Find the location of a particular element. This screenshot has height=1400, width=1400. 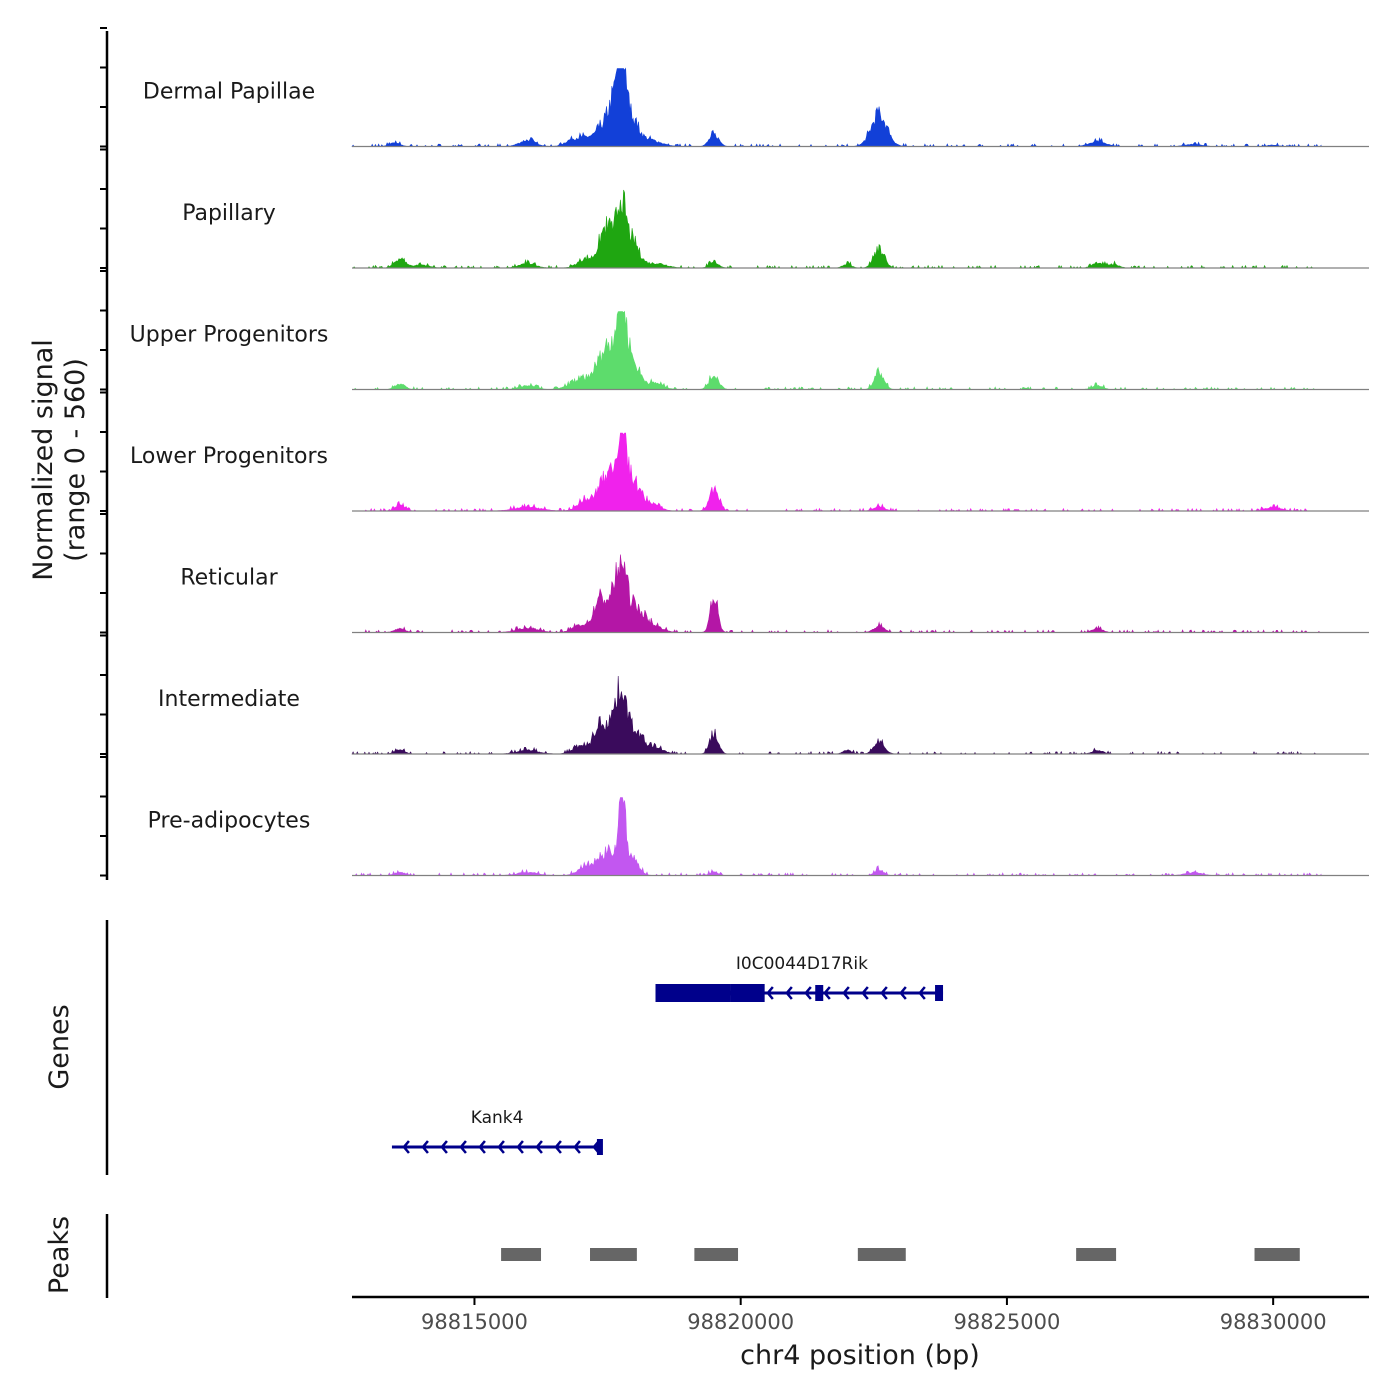

signal-axis is located at coordinates (104, 453).